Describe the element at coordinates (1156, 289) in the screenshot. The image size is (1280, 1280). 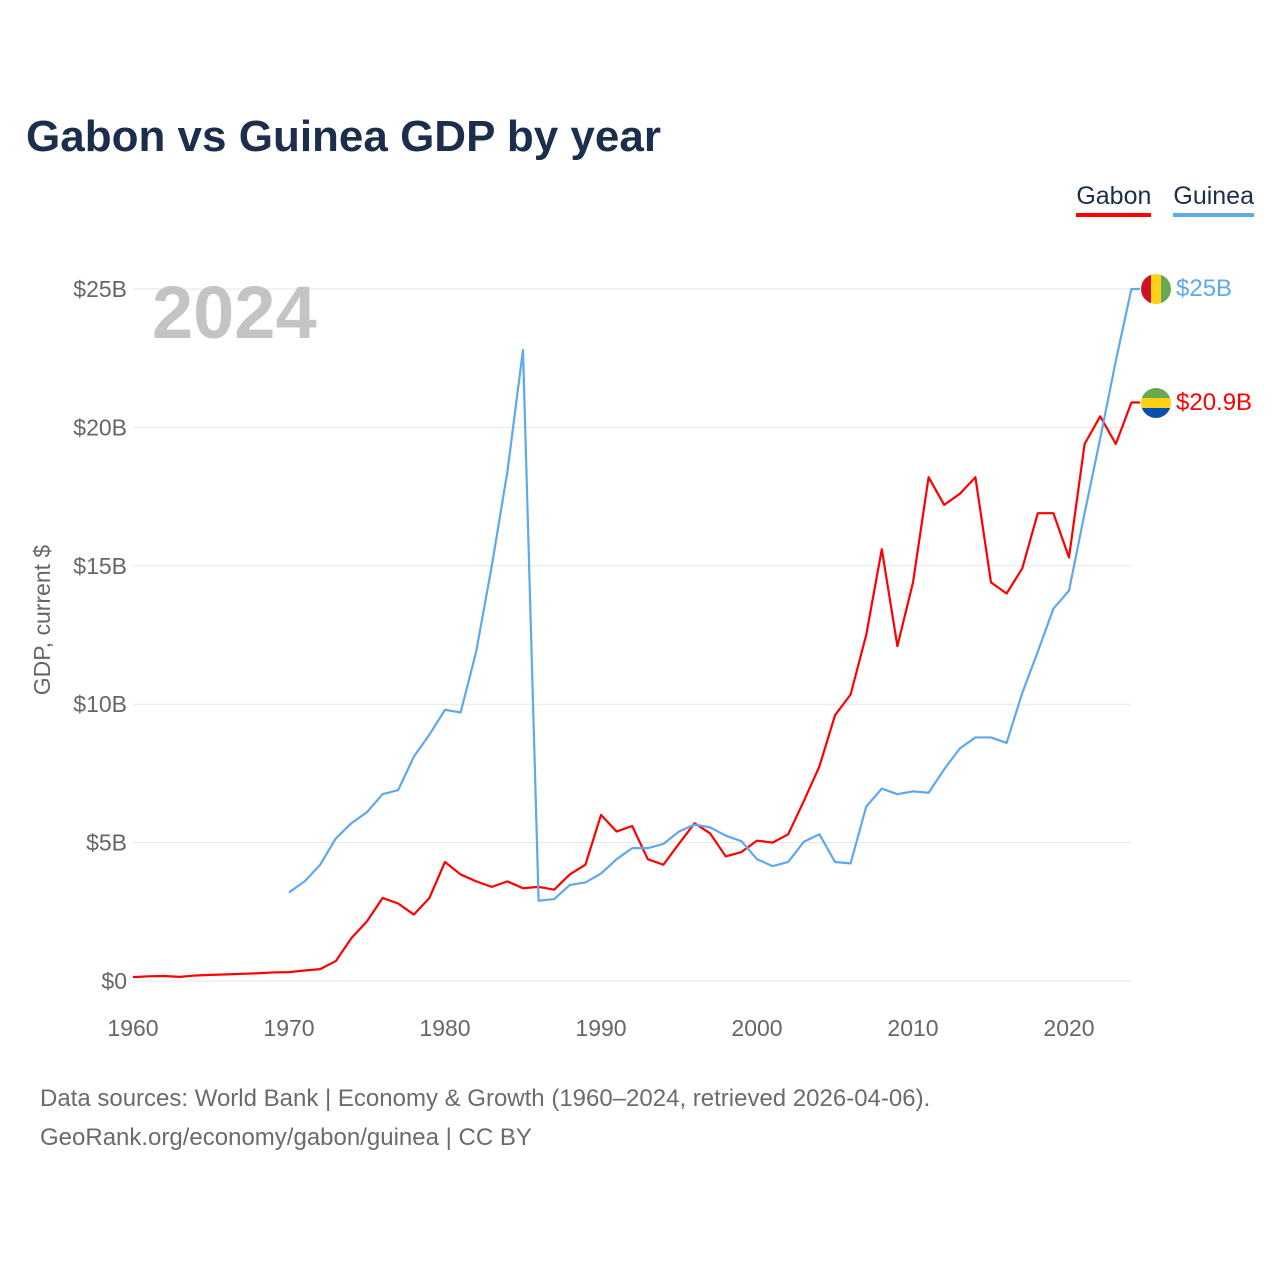
I see `guinea-flag-icon` at that location.